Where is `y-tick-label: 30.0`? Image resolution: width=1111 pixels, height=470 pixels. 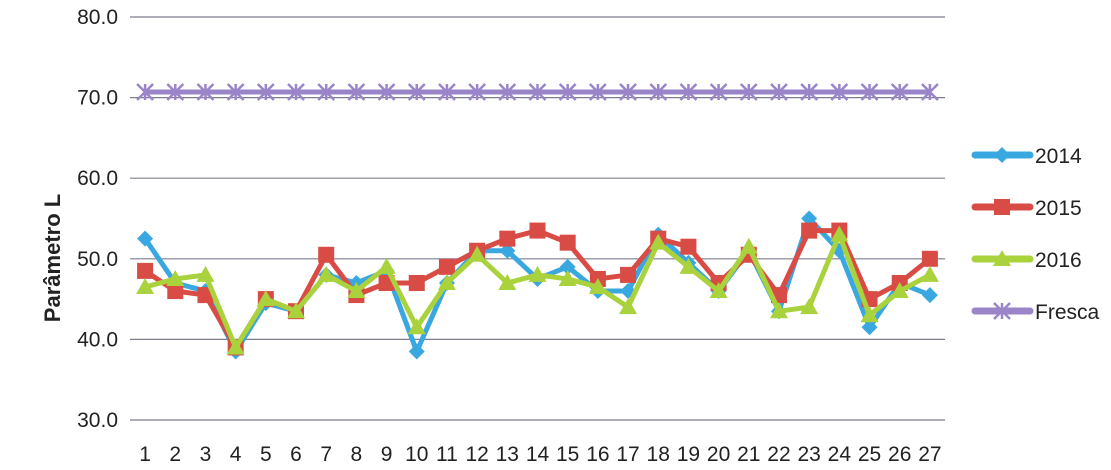 y-tick-label: 30.0 is located at coordinates (97, 420).